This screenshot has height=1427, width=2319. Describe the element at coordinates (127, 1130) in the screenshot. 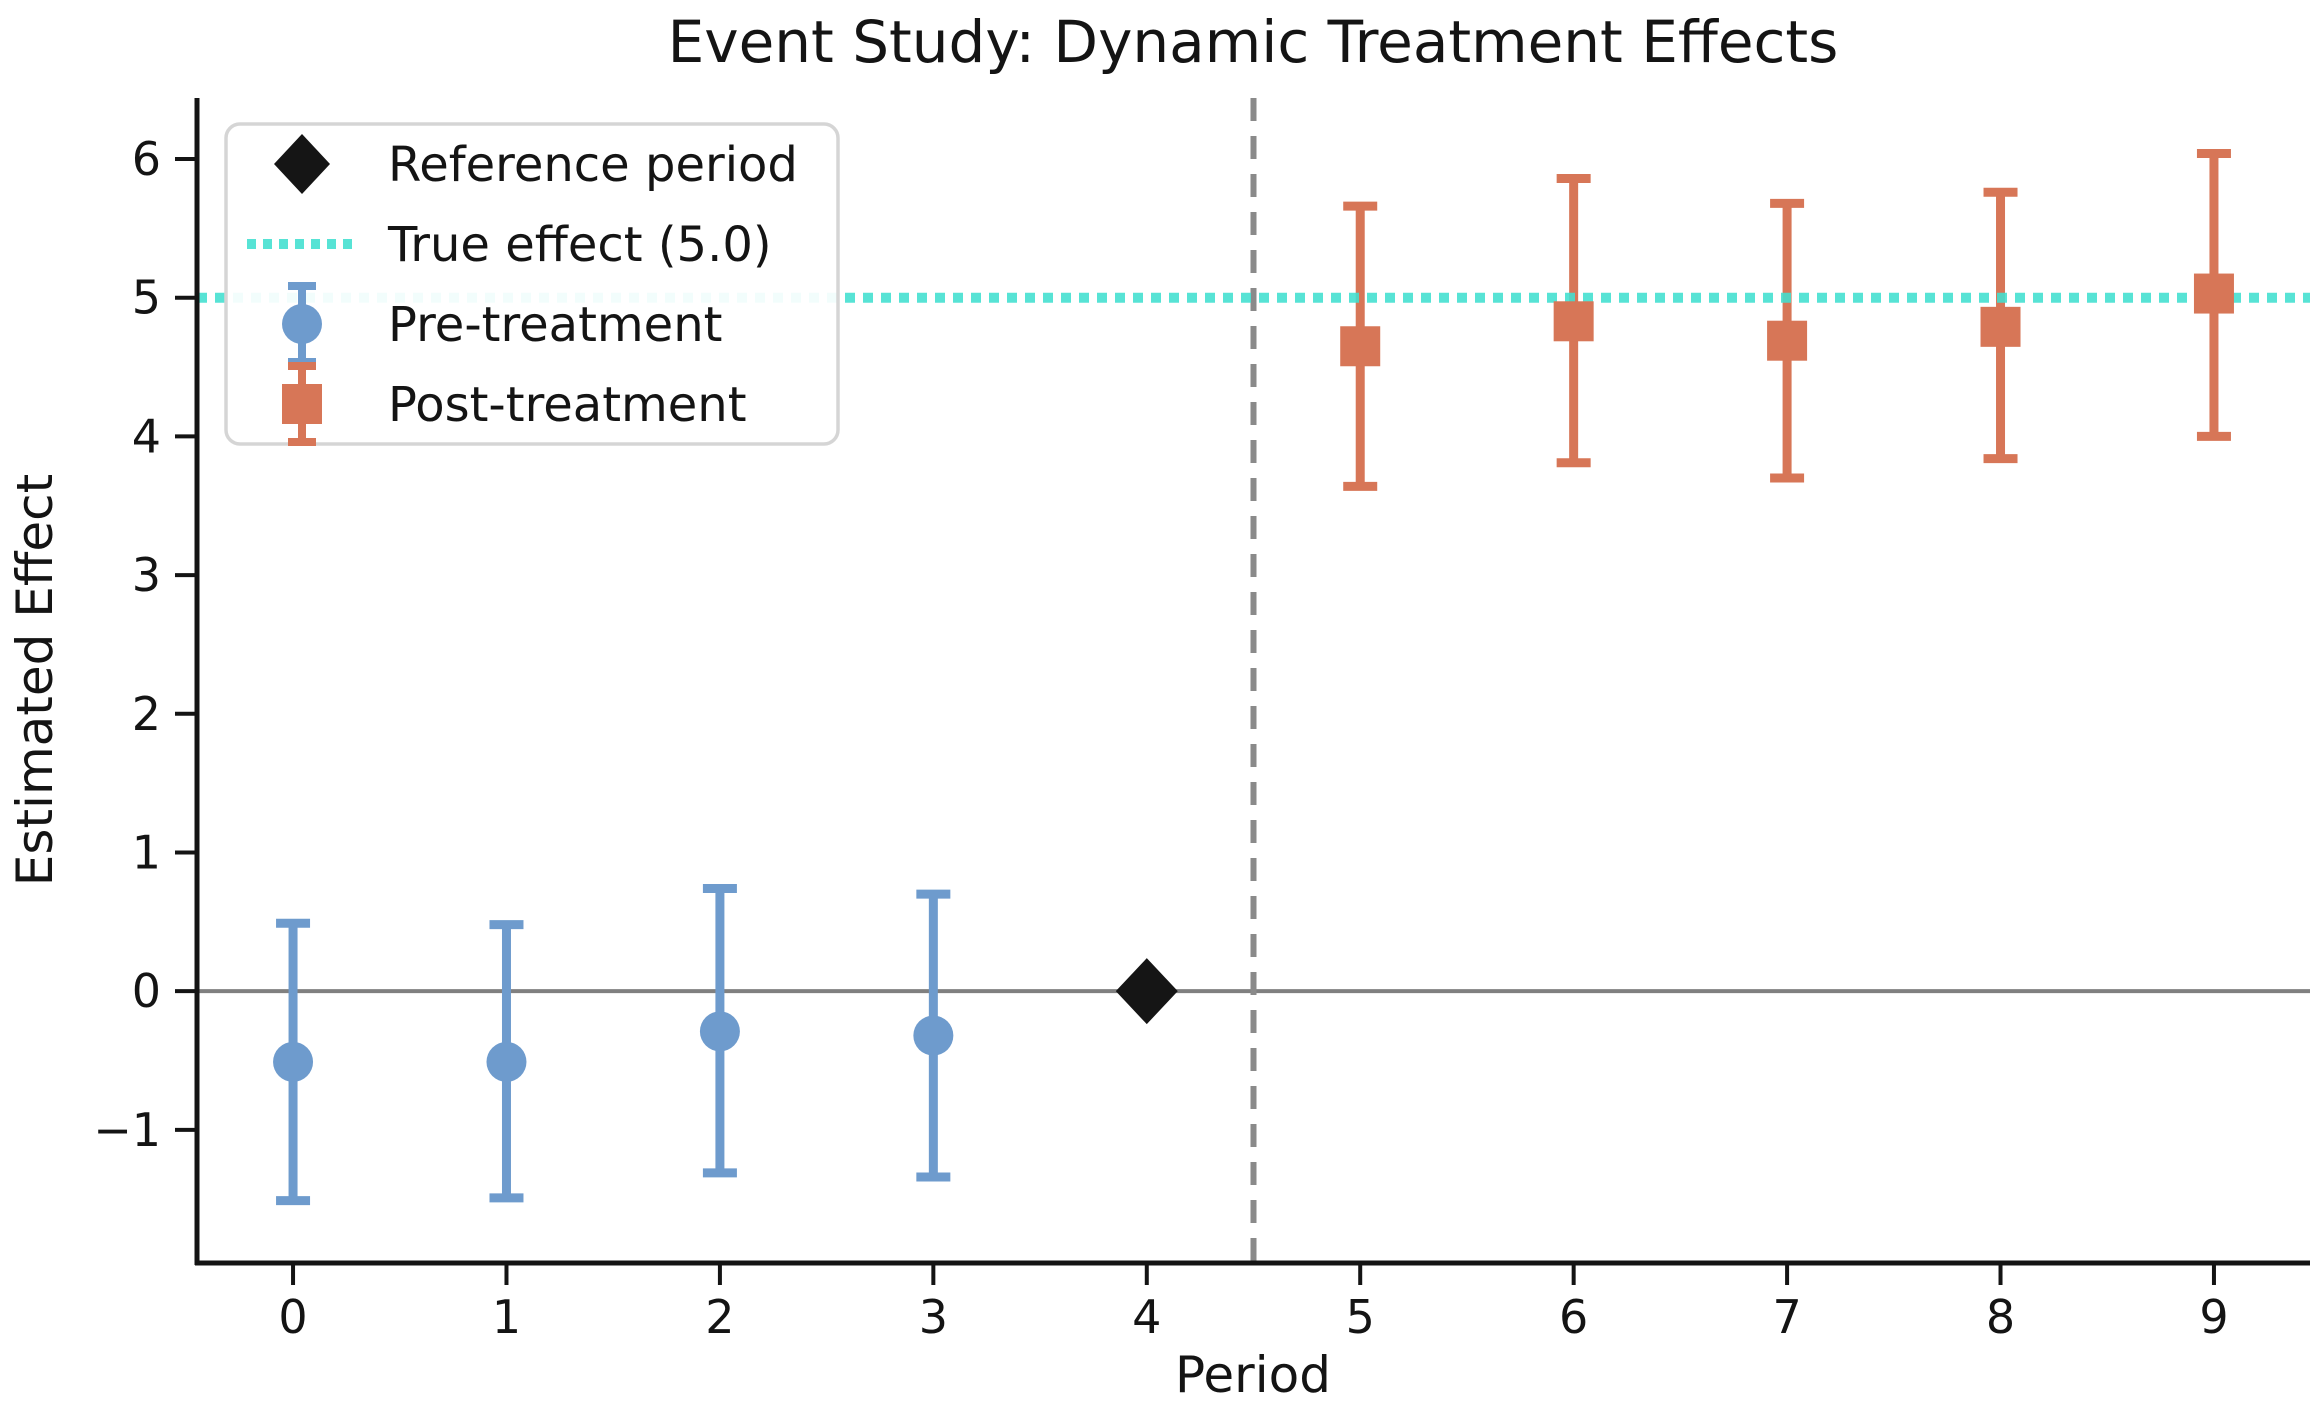

I see `y-tick-label: −1` at that location.